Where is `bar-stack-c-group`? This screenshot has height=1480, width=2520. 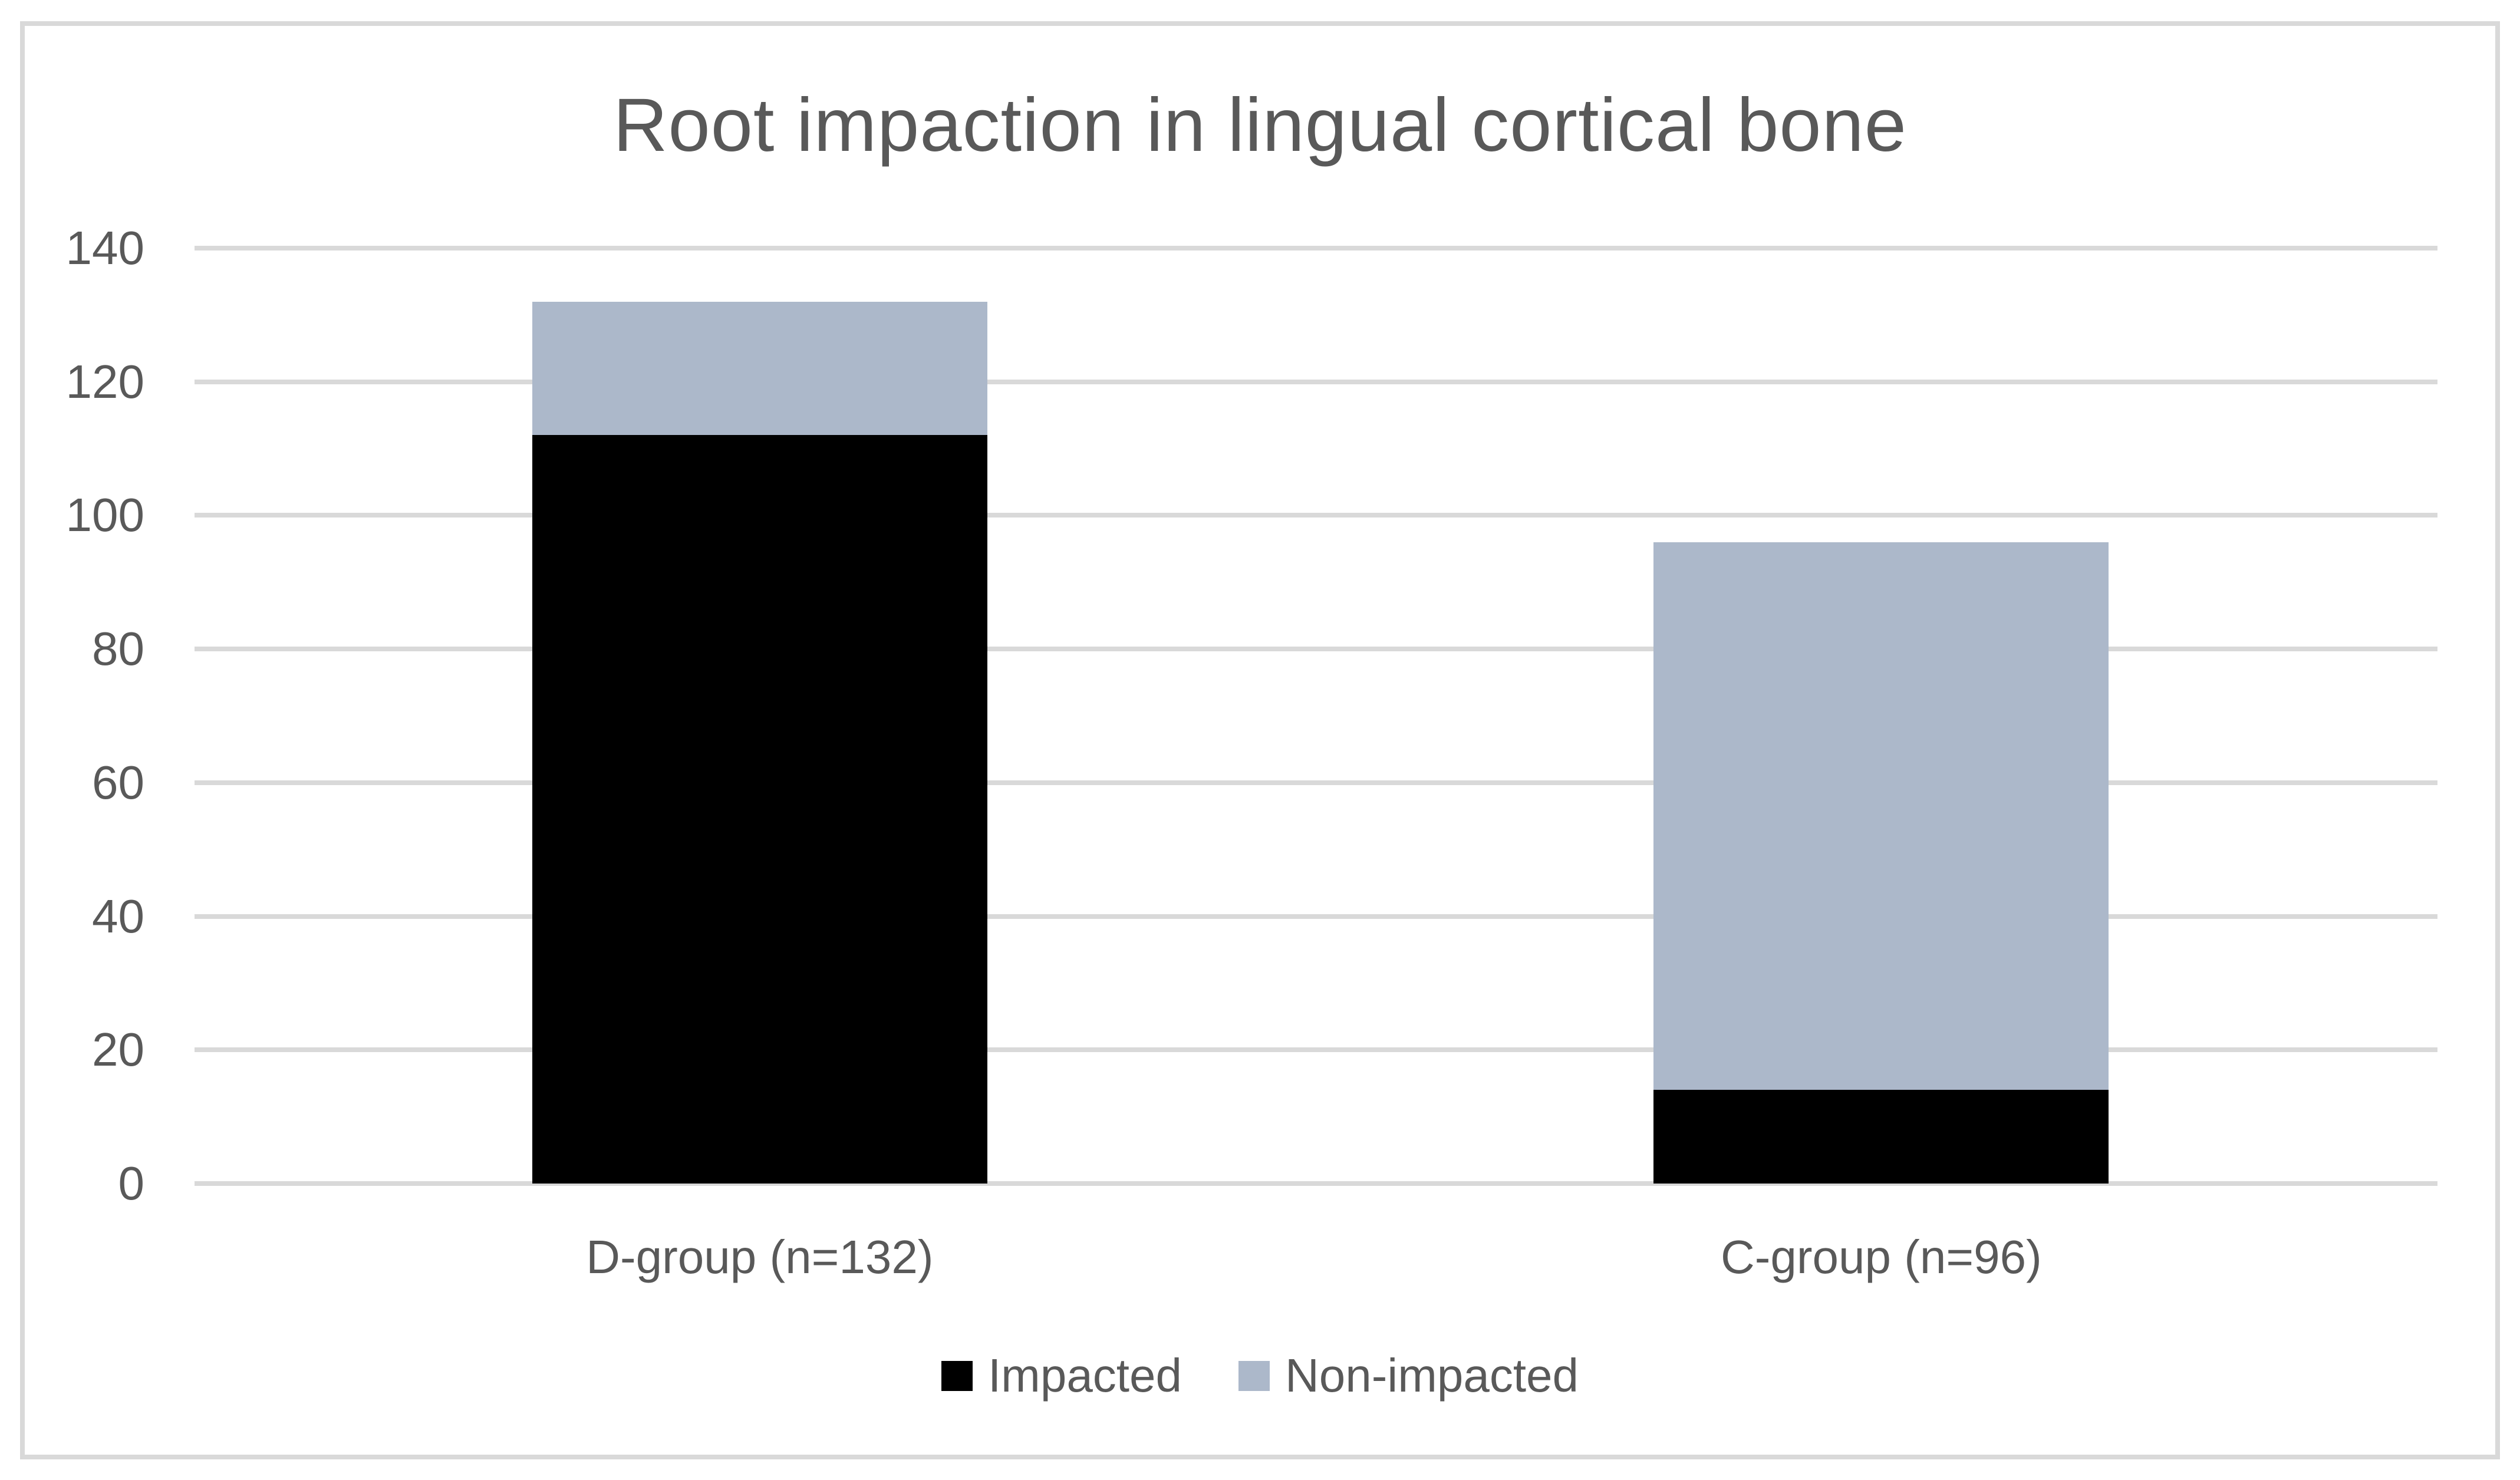 bar-stack-c-group is located at coordinates (1881, 863).